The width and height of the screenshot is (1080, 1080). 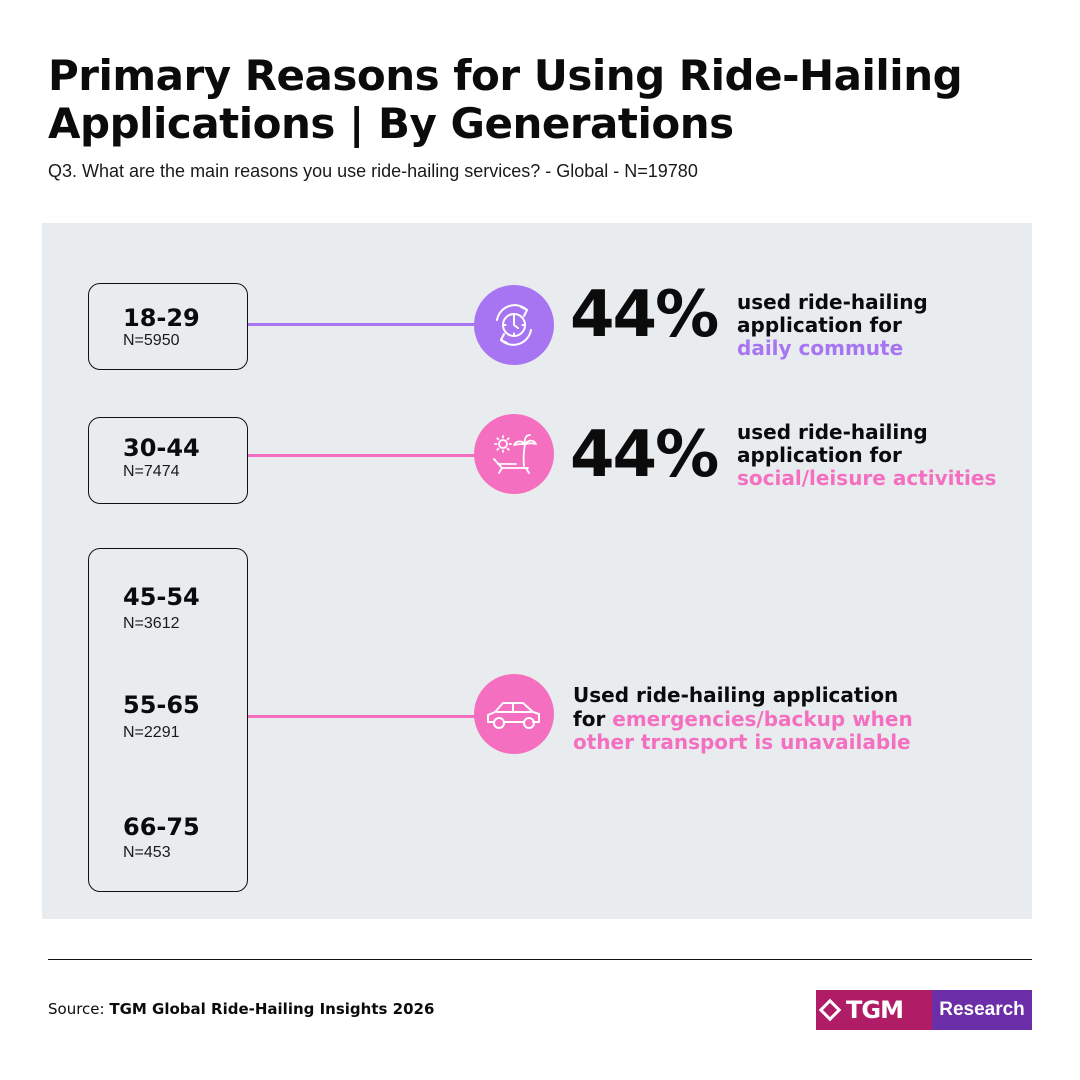 I want to click on car-icon, so click(x=514, y=714).